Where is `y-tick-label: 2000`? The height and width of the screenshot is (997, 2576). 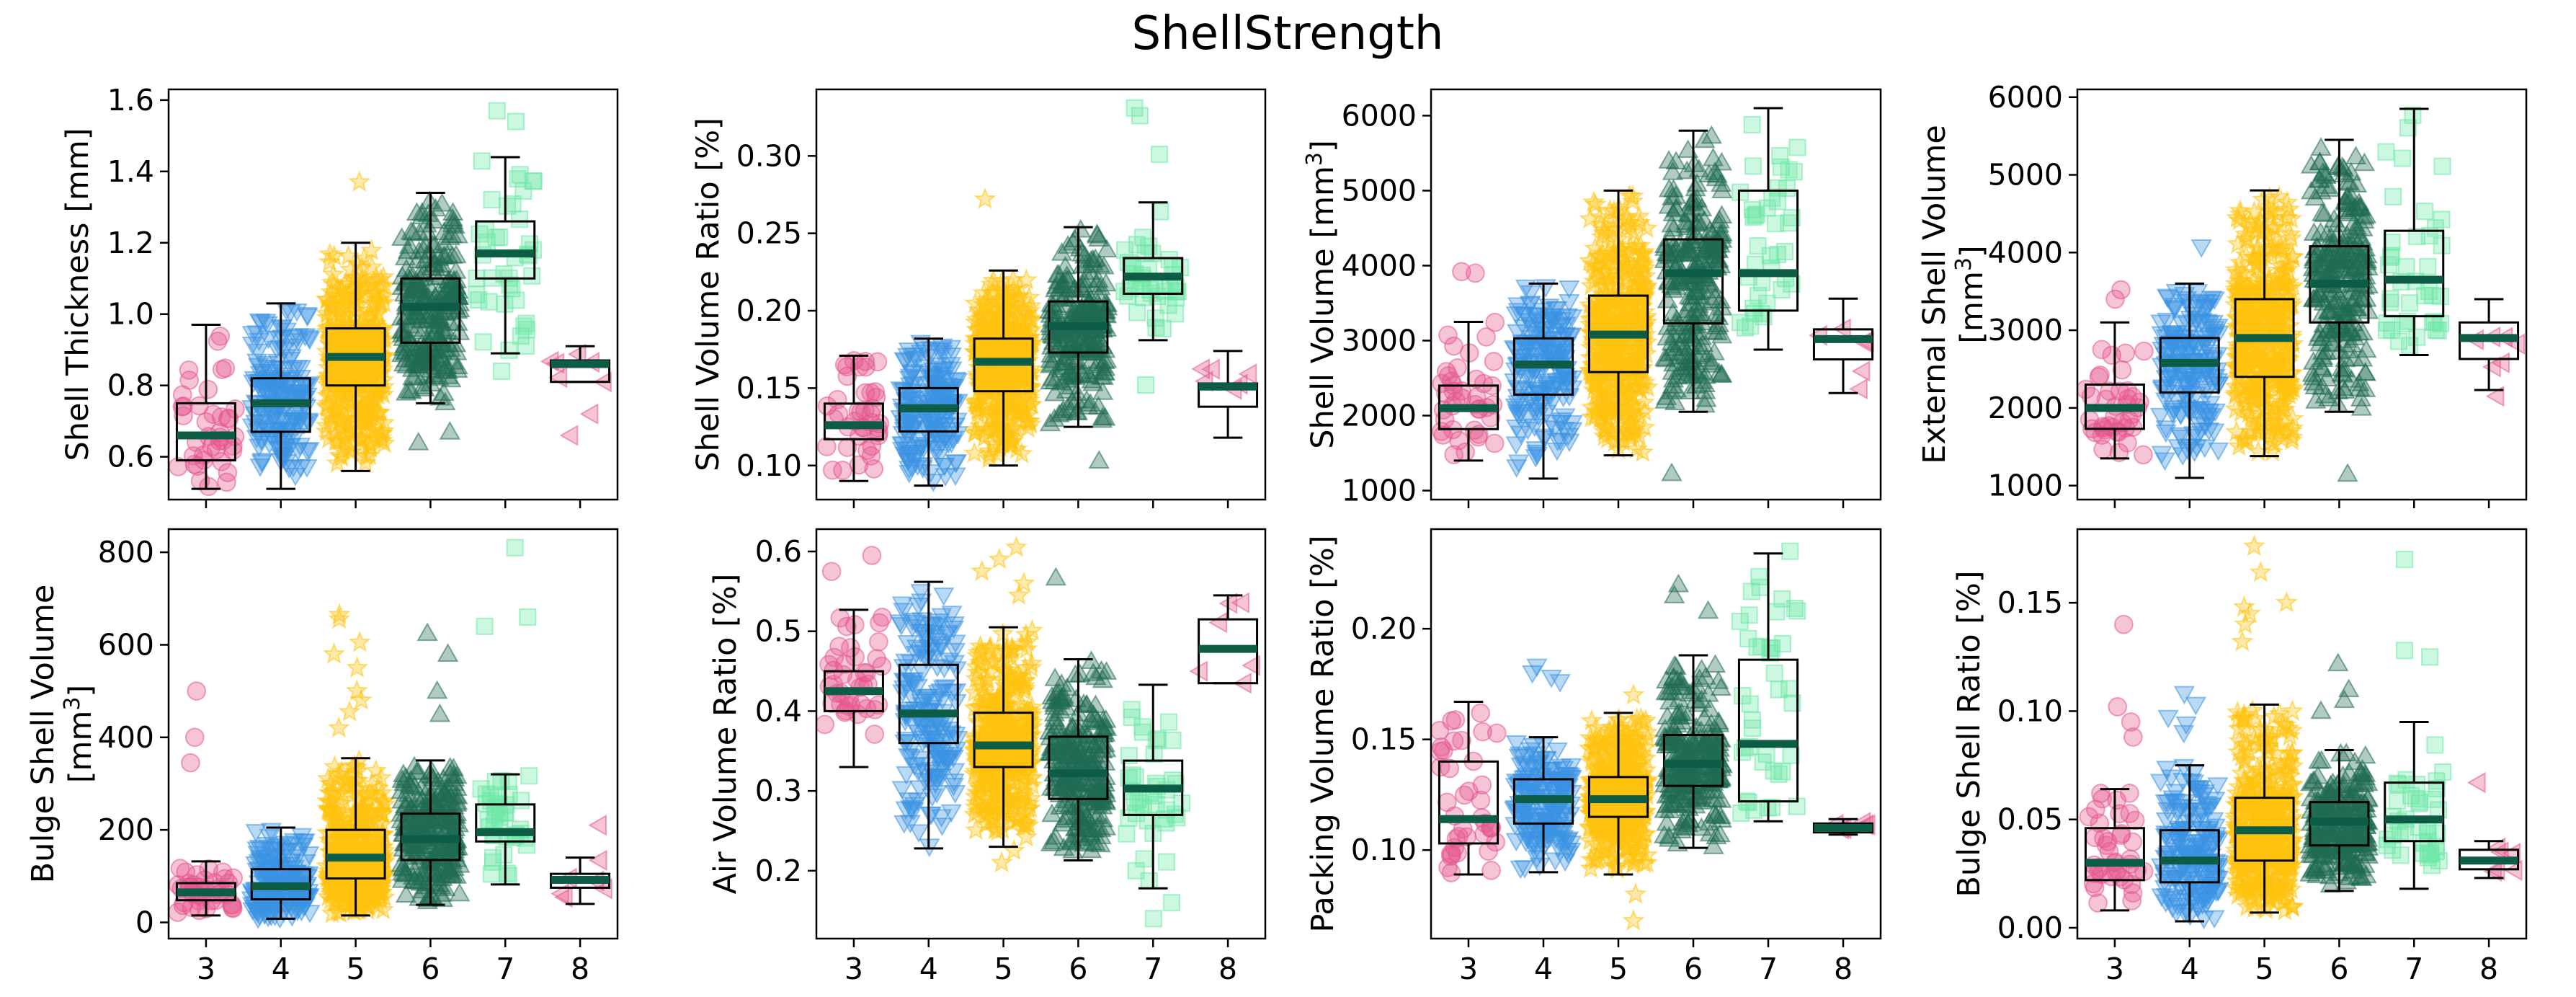
y-tick-label: 2000 is located at coordinates (2025, 408).